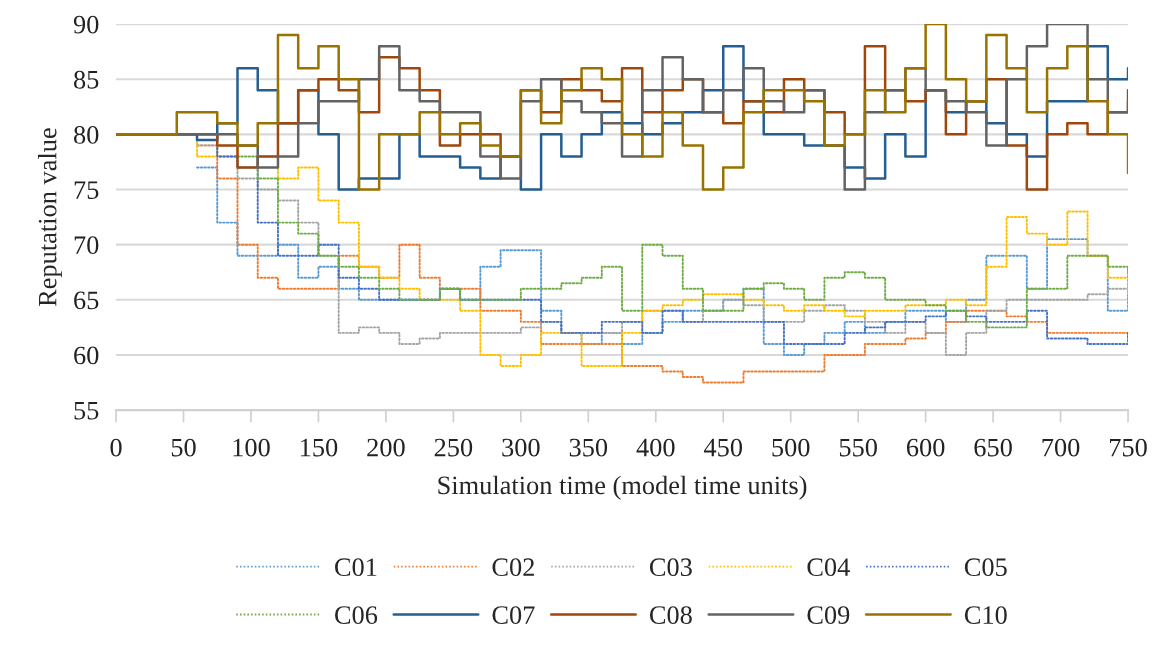 The image size is (1164, 669). What do you see at coordinates (723, 447) in the screenshot?
I see `x-tick-label: 450` at bounding box center [723, 447].